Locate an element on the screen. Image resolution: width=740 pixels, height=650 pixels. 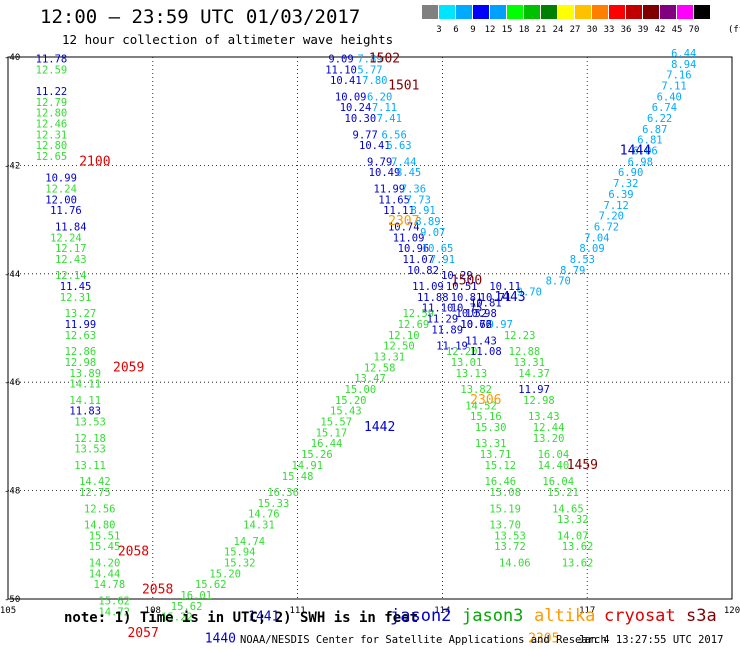
swh-value-label: 8.09 is located at coordinates (591, 249).